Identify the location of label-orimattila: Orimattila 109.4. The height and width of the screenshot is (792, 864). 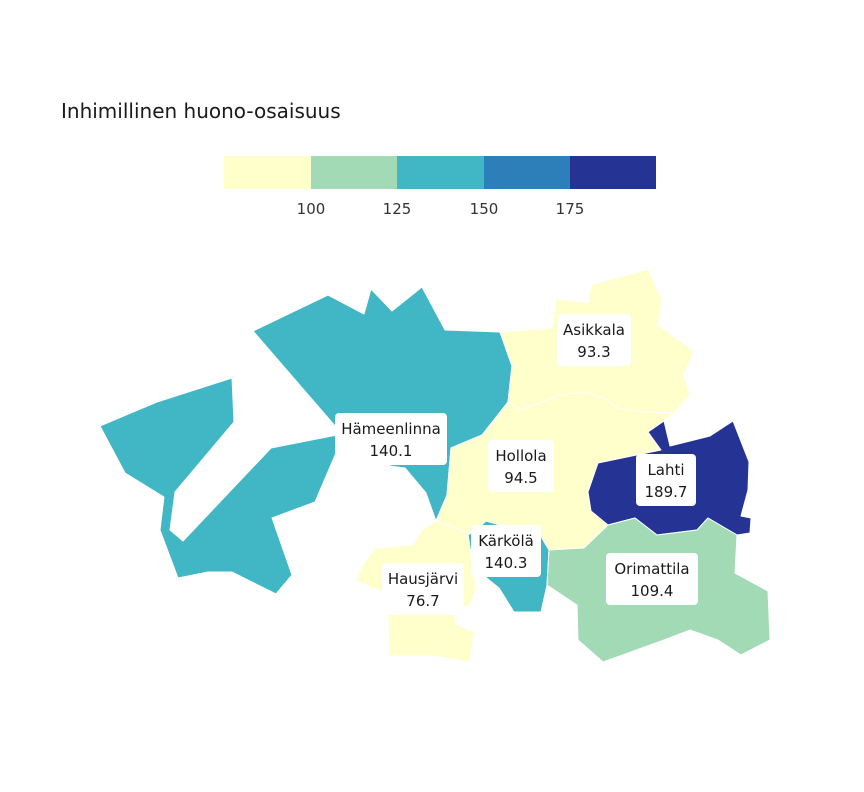
(652, 579).